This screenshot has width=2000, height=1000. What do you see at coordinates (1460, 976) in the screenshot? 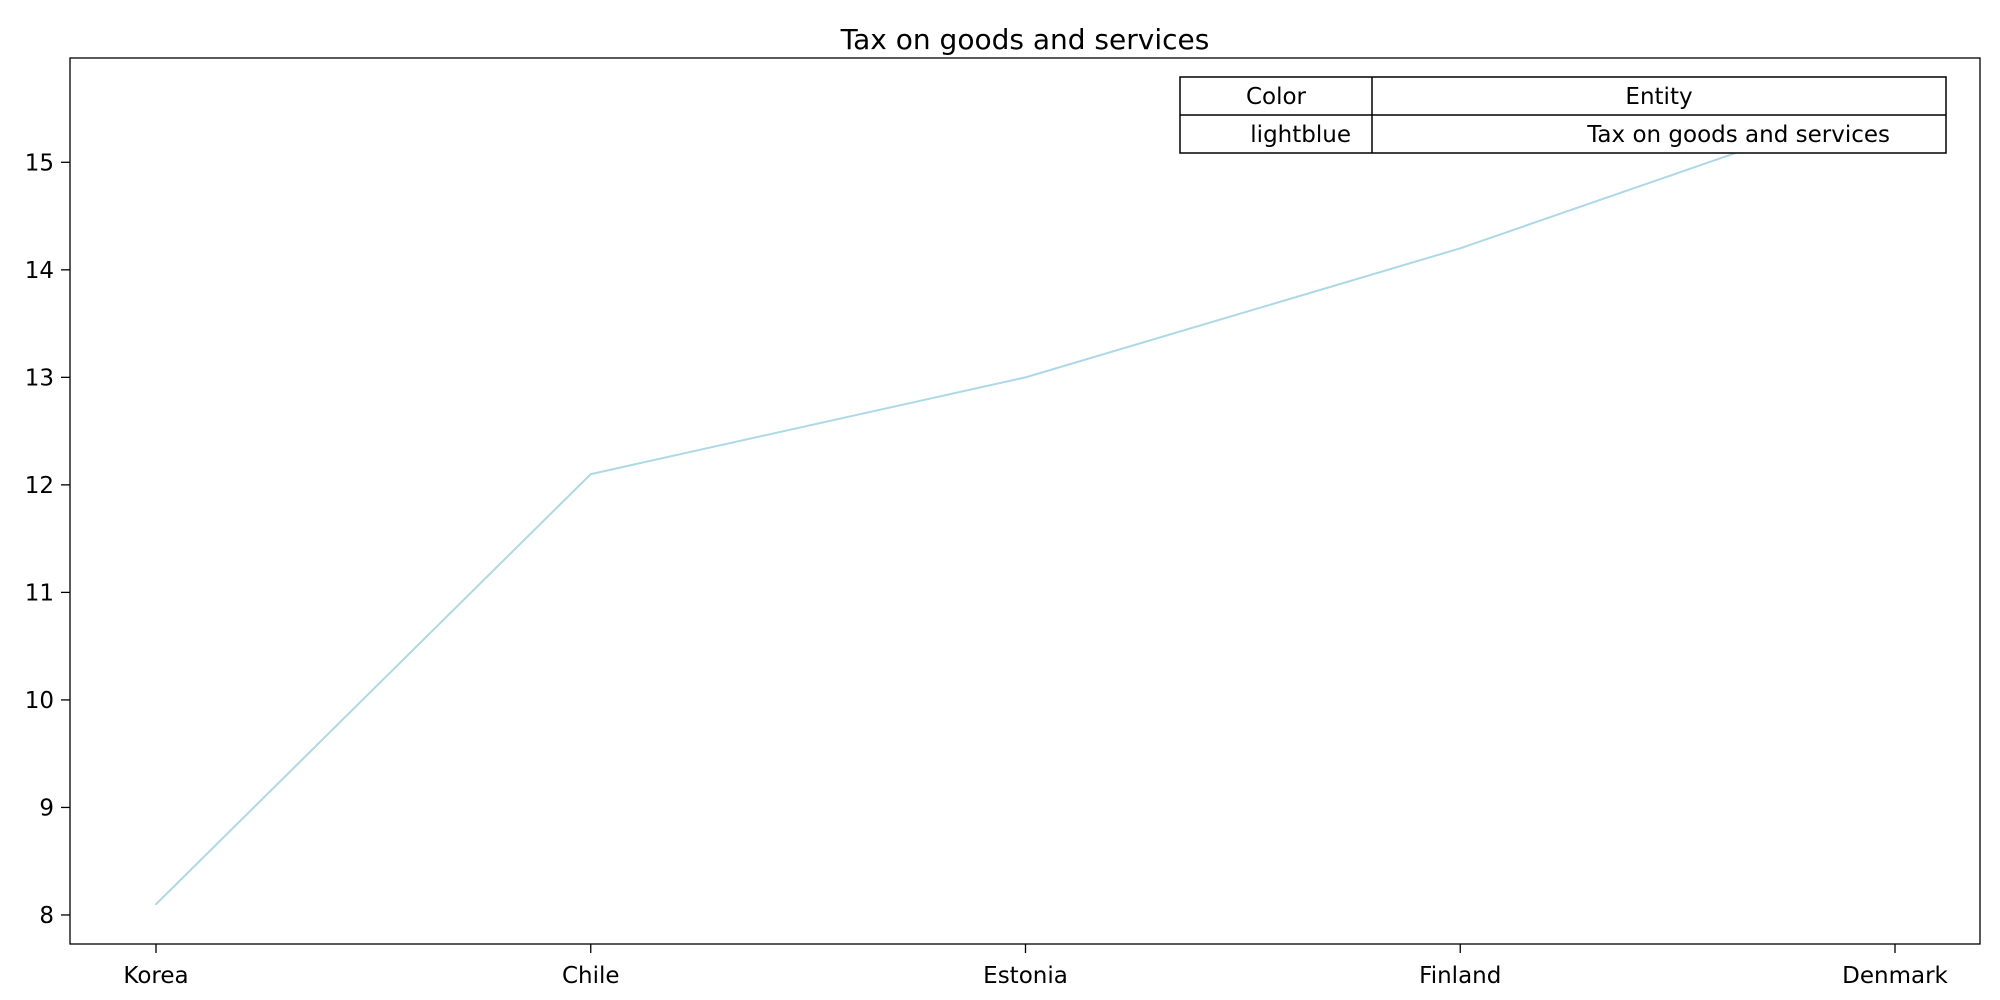
I see `x-tick-label: Finland` at bounding box center [1460, 976].